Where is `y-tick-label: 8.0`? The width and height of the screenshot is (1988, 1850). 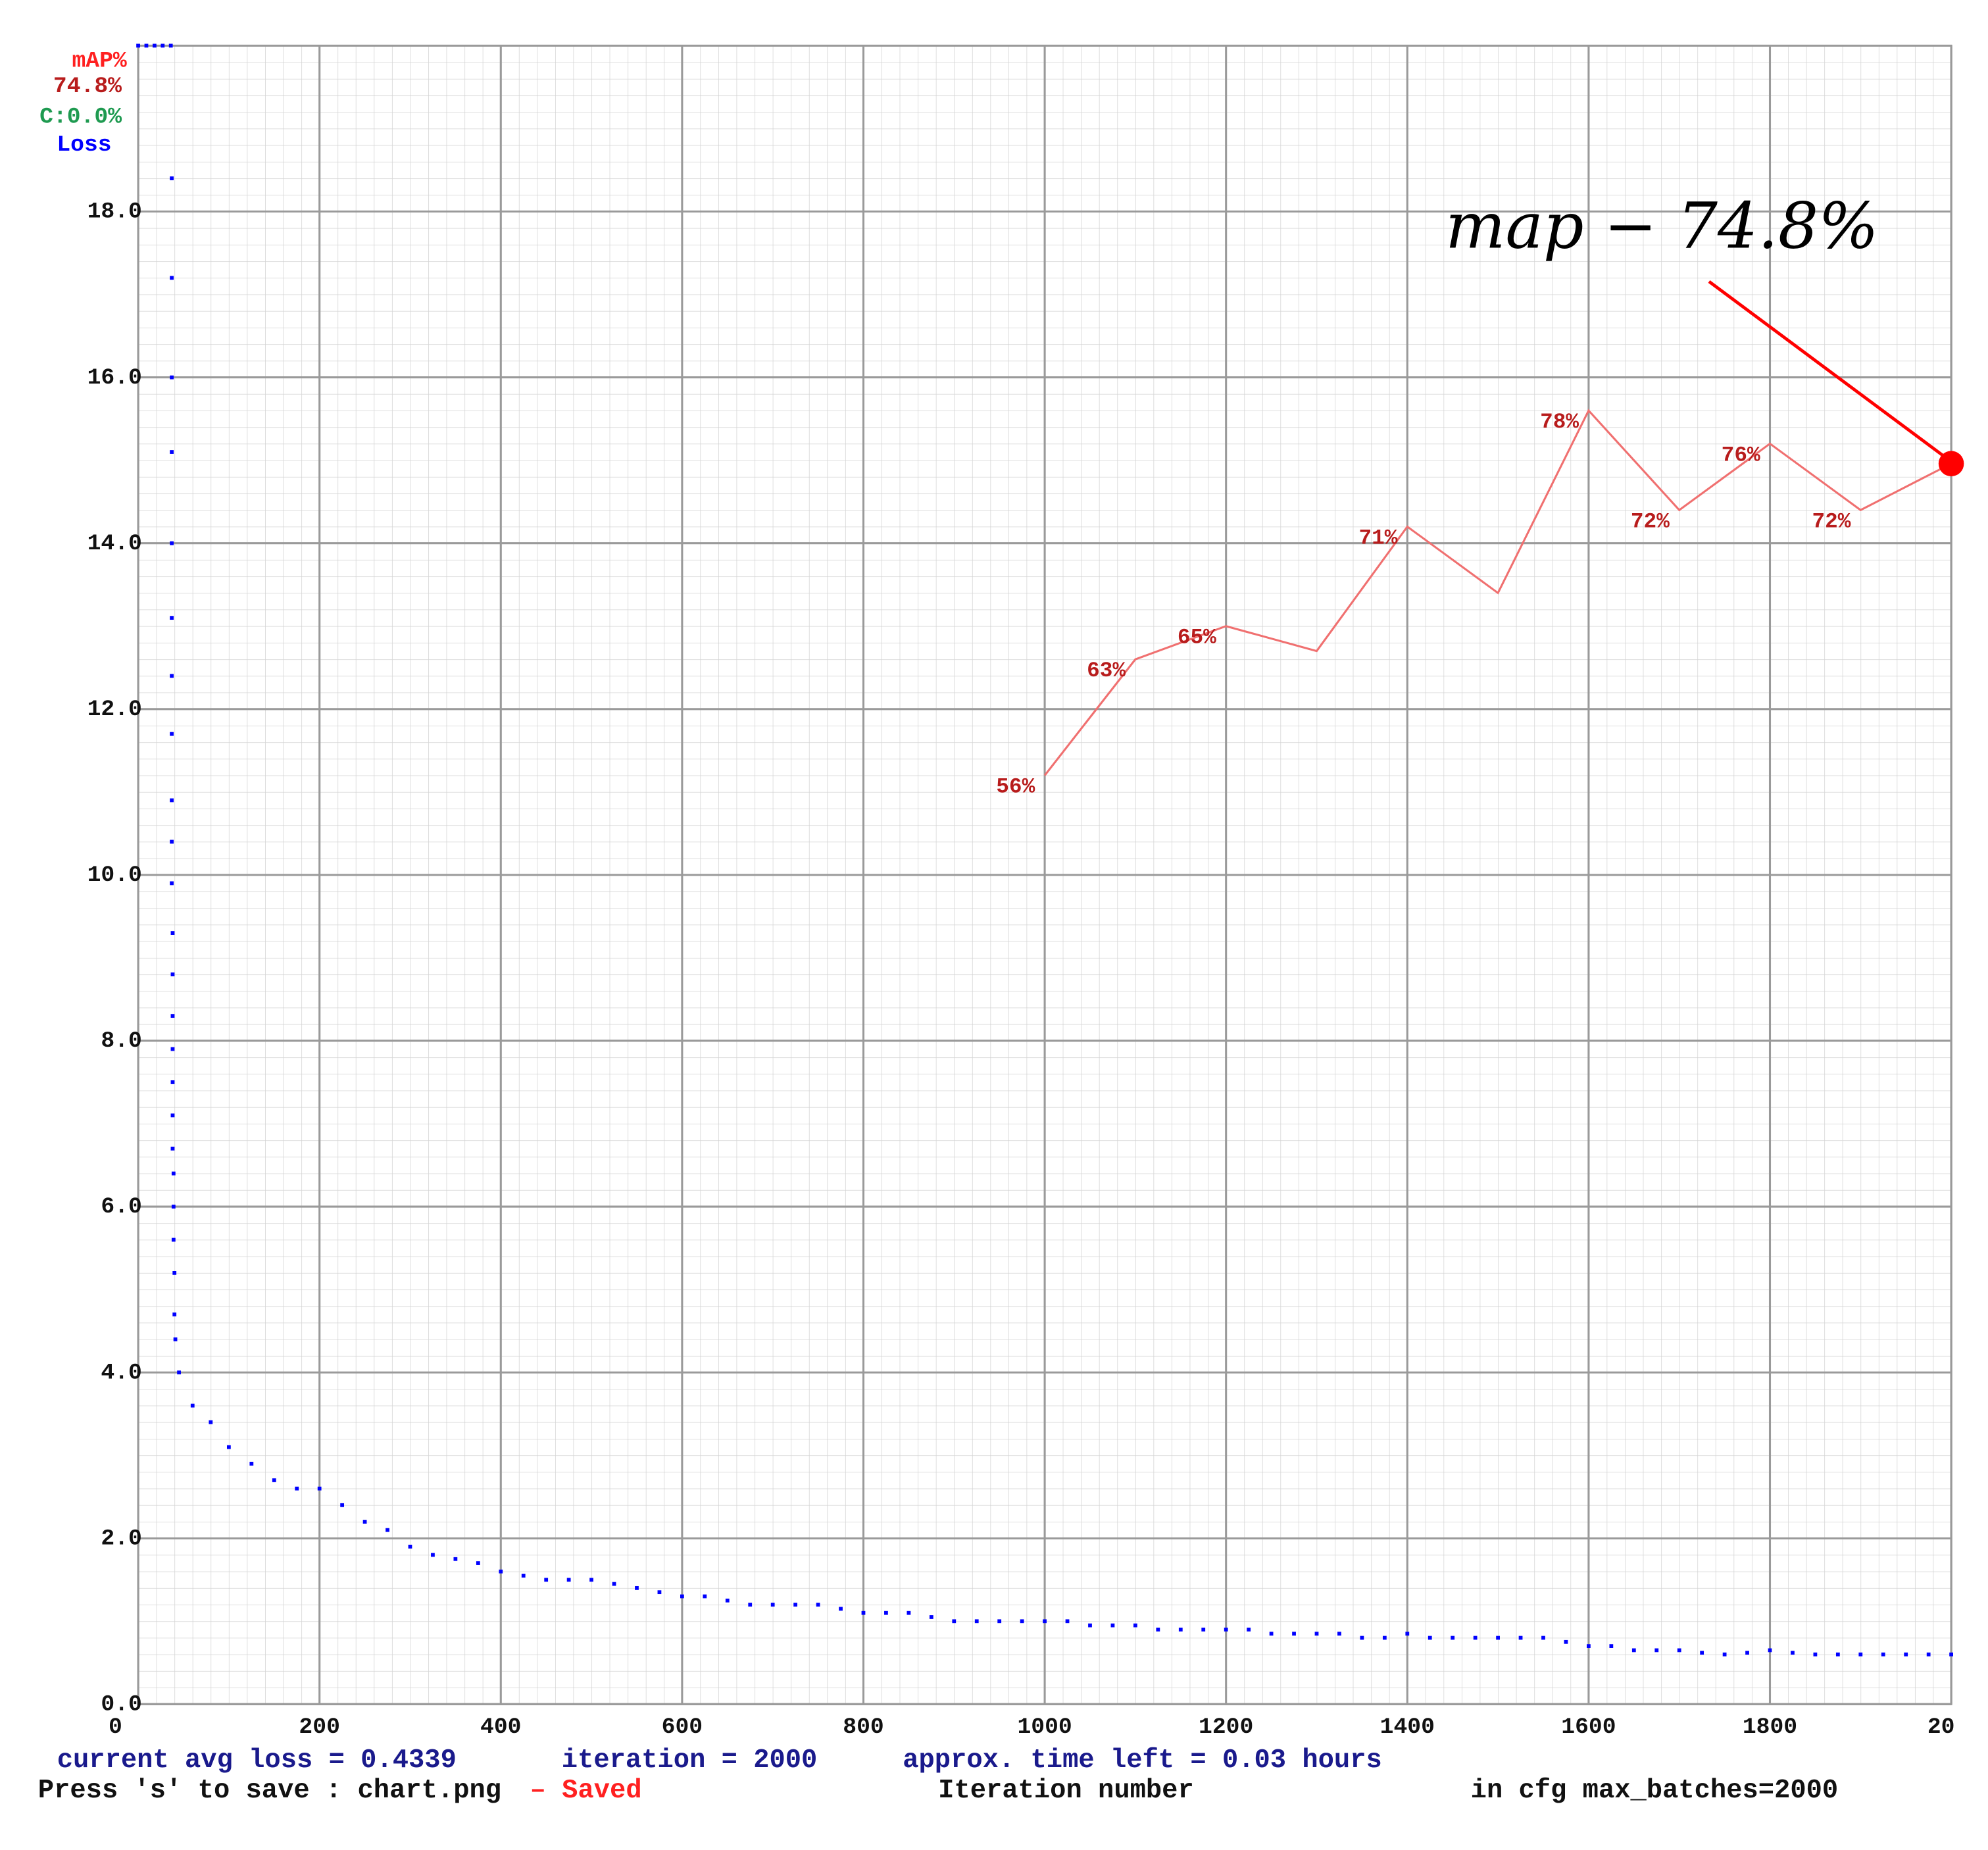
y-tick-label: 8.0 is located at coordinates (121, 1041).